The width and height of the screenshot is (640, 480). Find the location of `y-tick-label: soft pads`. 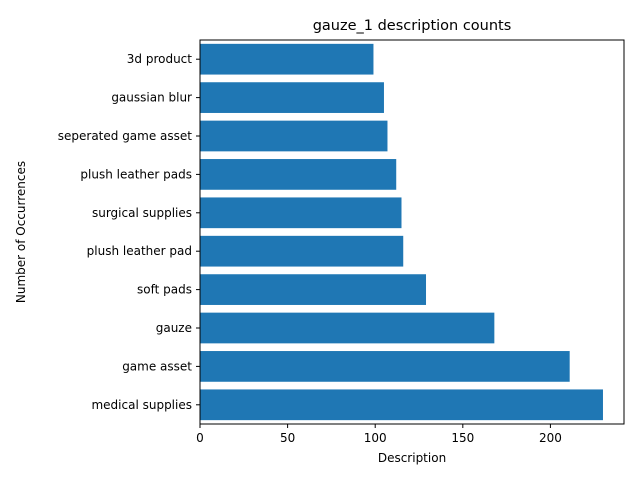

y-tick-label: soft pads is located at coordinates (164, 290).